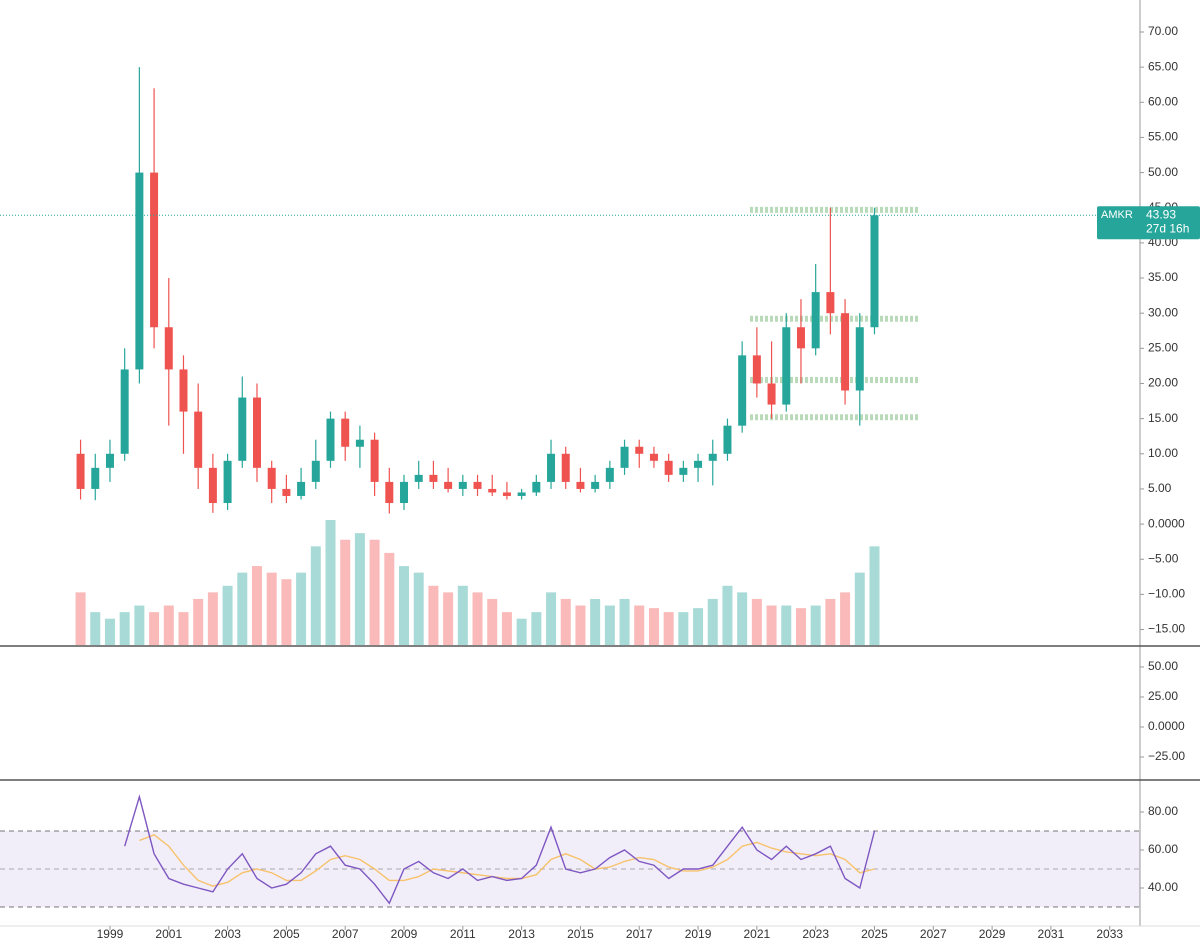 The height and width of the screenshot is (946, 1200). Describe the element at coordinates (463, 934) in the screenshot. I see `x-tick-label: 2011` at that location.